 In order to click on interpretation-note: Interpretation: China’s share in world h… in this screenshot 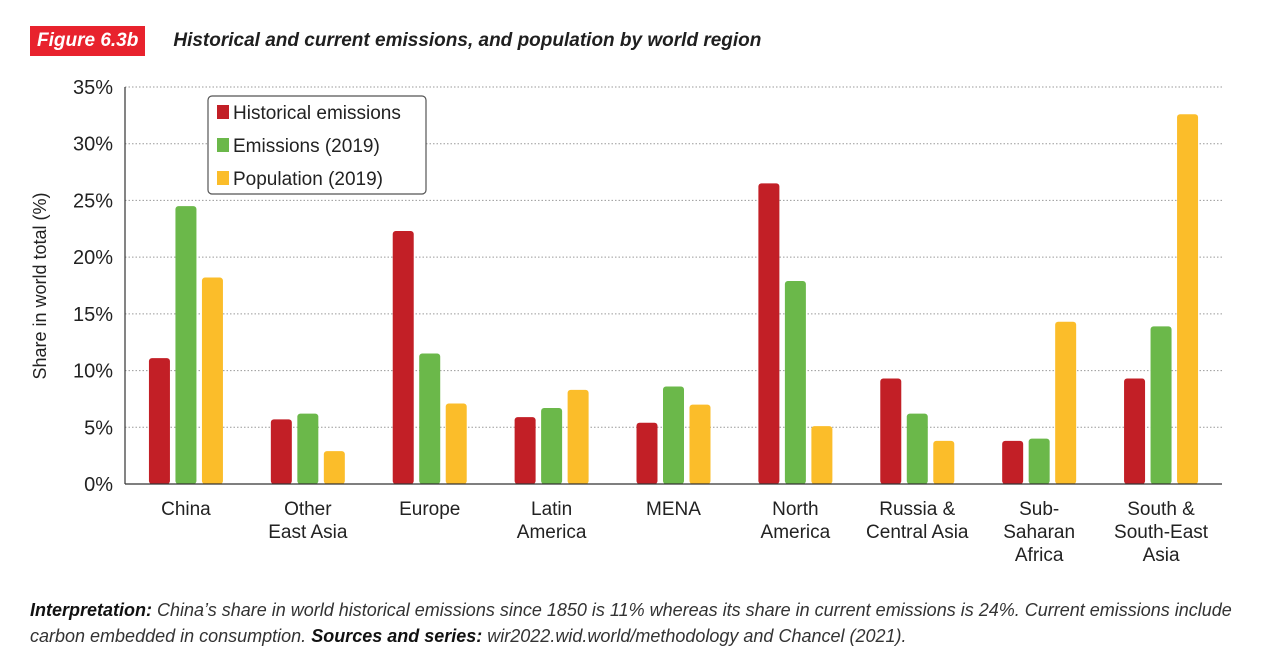, I will do `click(640, 623)`.